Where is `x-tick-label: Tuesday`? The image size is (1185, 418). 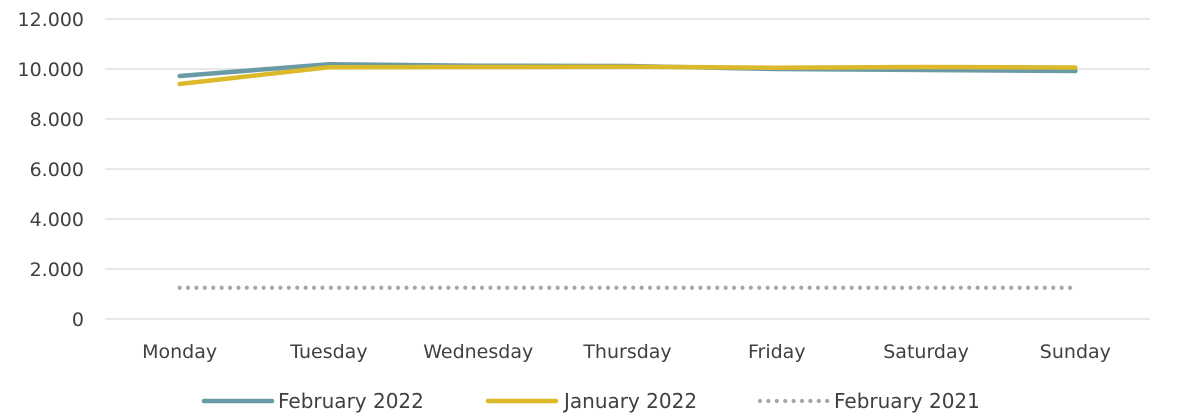 x-tick-label: Tuesday is located at coordinates (328, 352).